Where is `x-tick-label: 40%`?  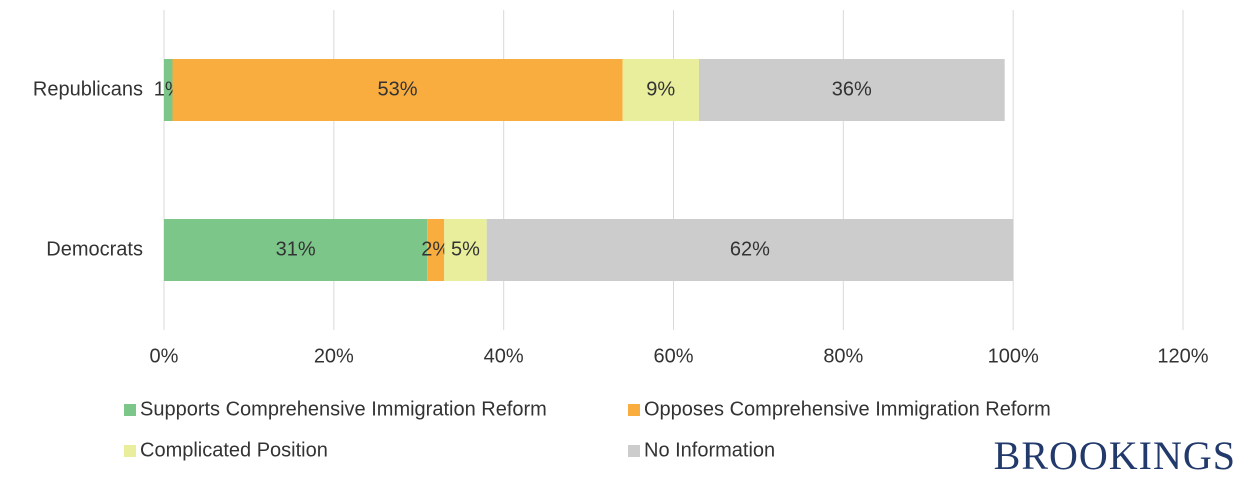
x-tick-label: 40% is located at coordinates (504, 356).